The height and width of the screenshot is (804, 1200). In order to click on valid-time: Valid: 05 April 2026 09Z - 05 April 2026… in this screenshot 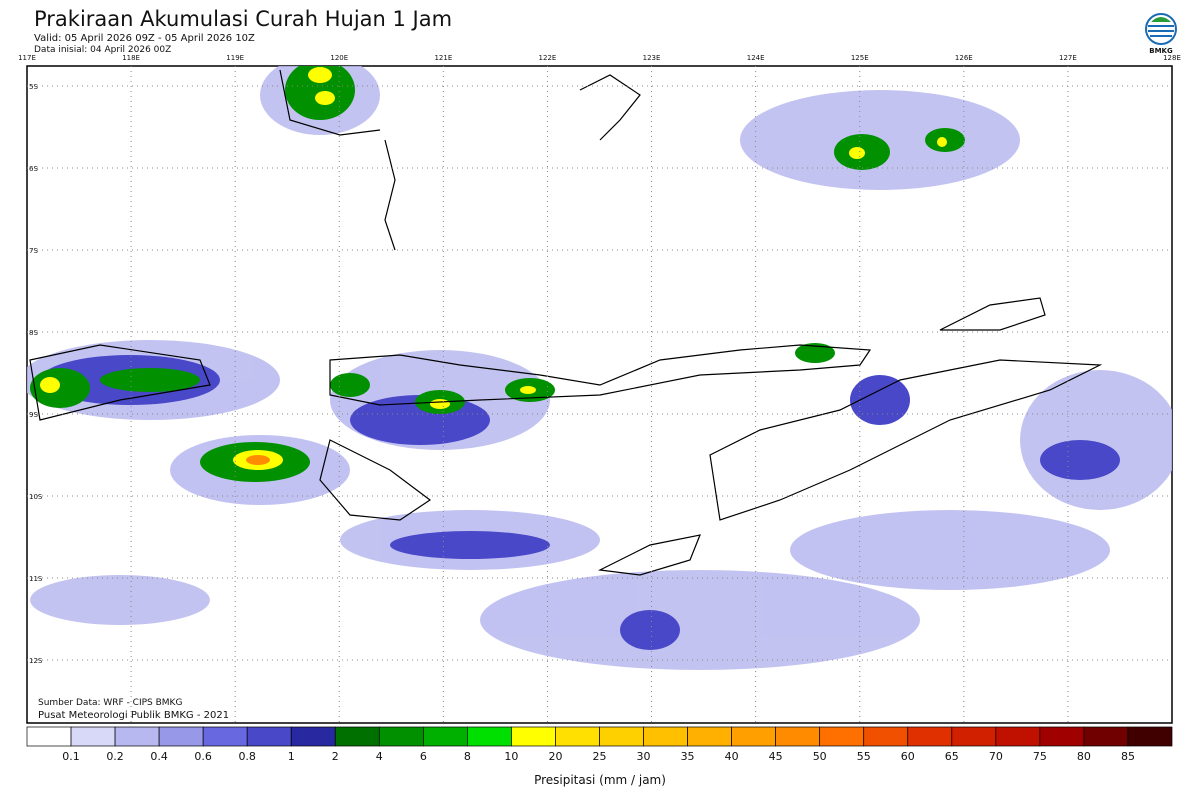, I will do `click(144, 38)`.